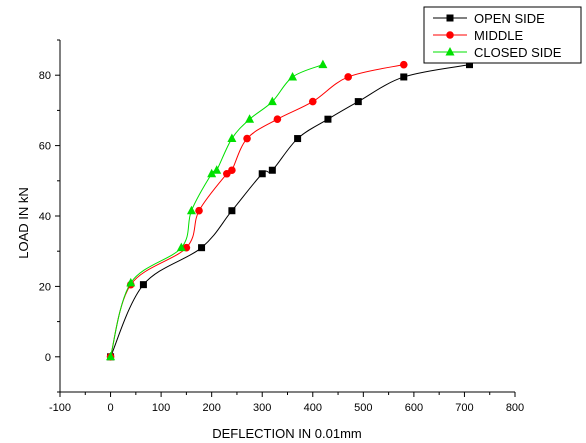  Describe the element at coordinates (211, 408) in the screenshot. I see `x-tick-label: 200` at that location.